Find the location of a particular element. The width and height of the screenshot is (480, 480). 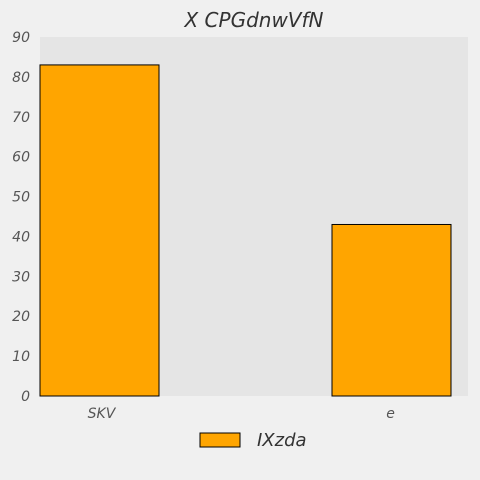

x-axis: SKV e is located at coordinates (241, 414).